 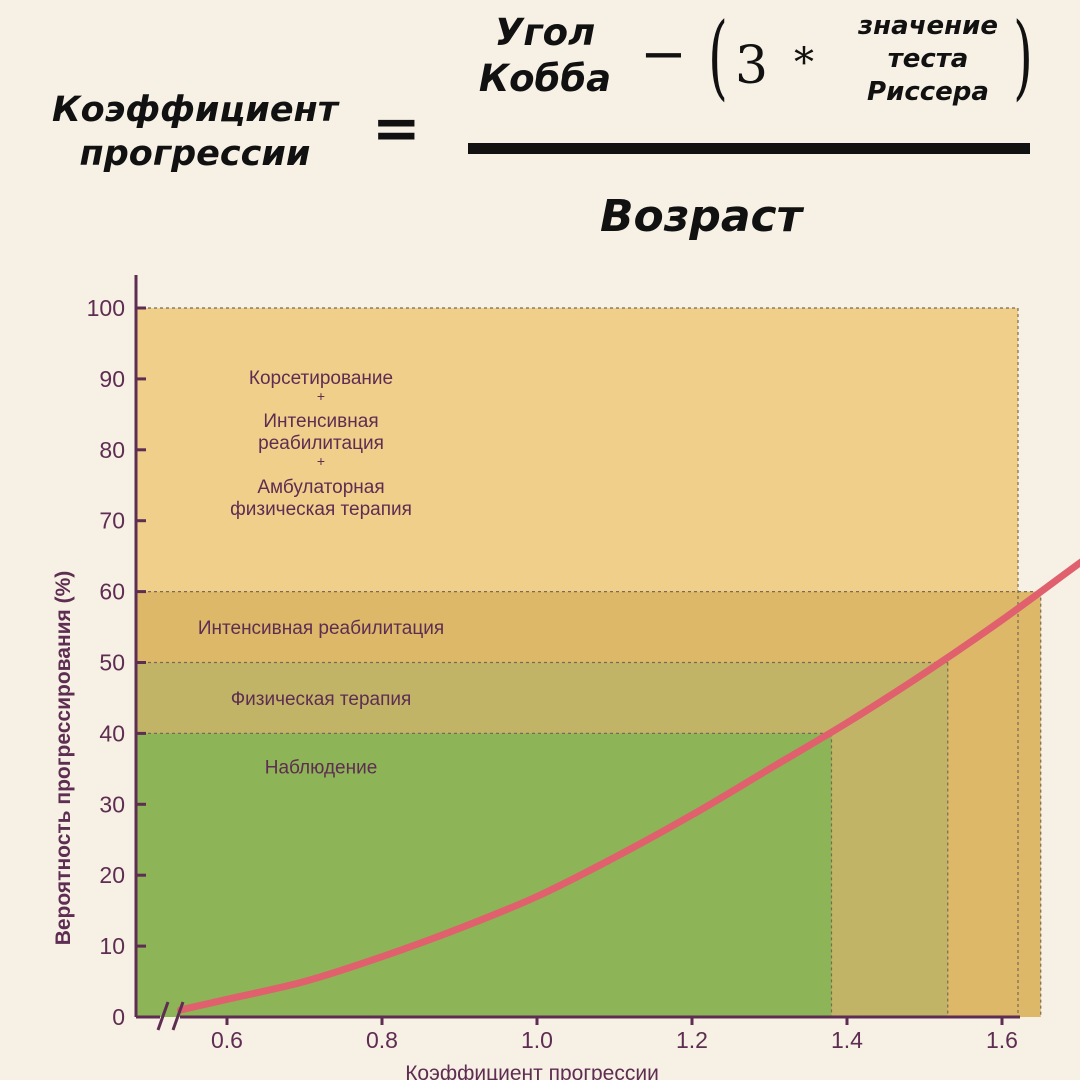 I want to click on y-tick-label-10: 100, so click(x=106, y=308).